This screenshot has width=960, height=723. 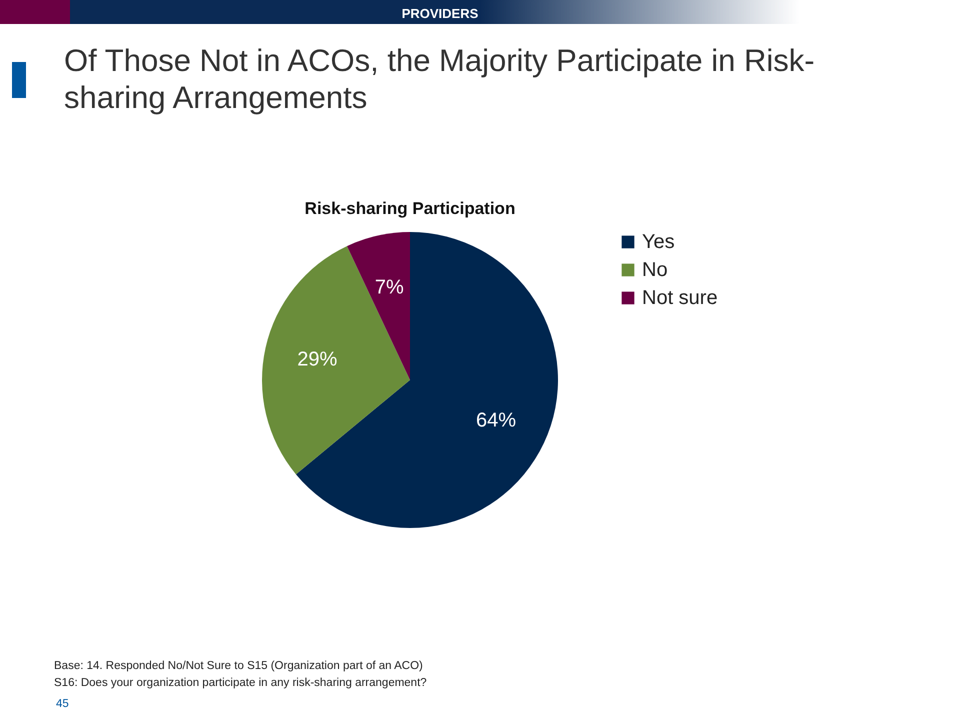 What do you see at coordinates (317, 359) in the screenshot?
I see `data-label: 29%` at bounding box center [317, 359].